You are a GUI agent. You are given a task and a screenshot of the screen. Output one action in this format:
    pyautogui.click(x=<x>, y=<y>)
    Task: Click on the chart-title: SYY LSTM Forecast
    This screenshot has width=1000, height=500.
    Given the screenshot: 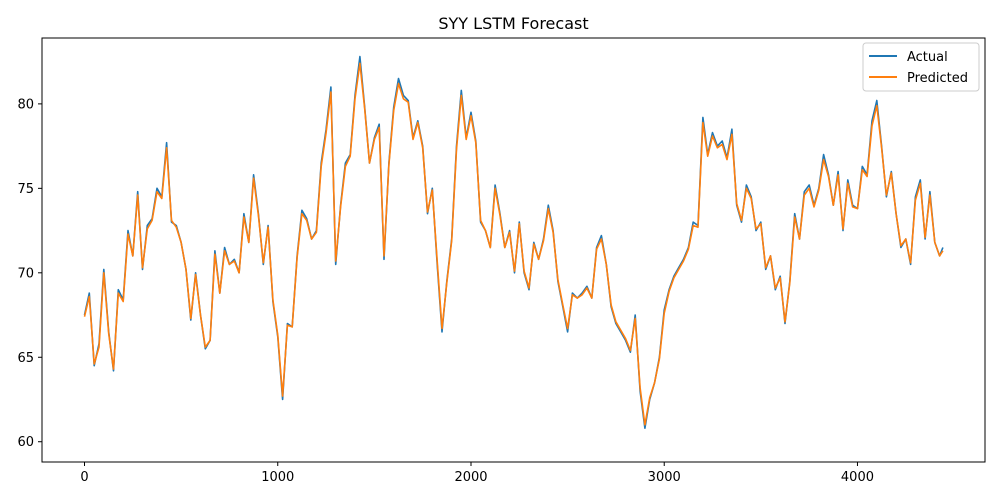 What is the action you would take?
    pyautogui.click(x=513, y=23)
    